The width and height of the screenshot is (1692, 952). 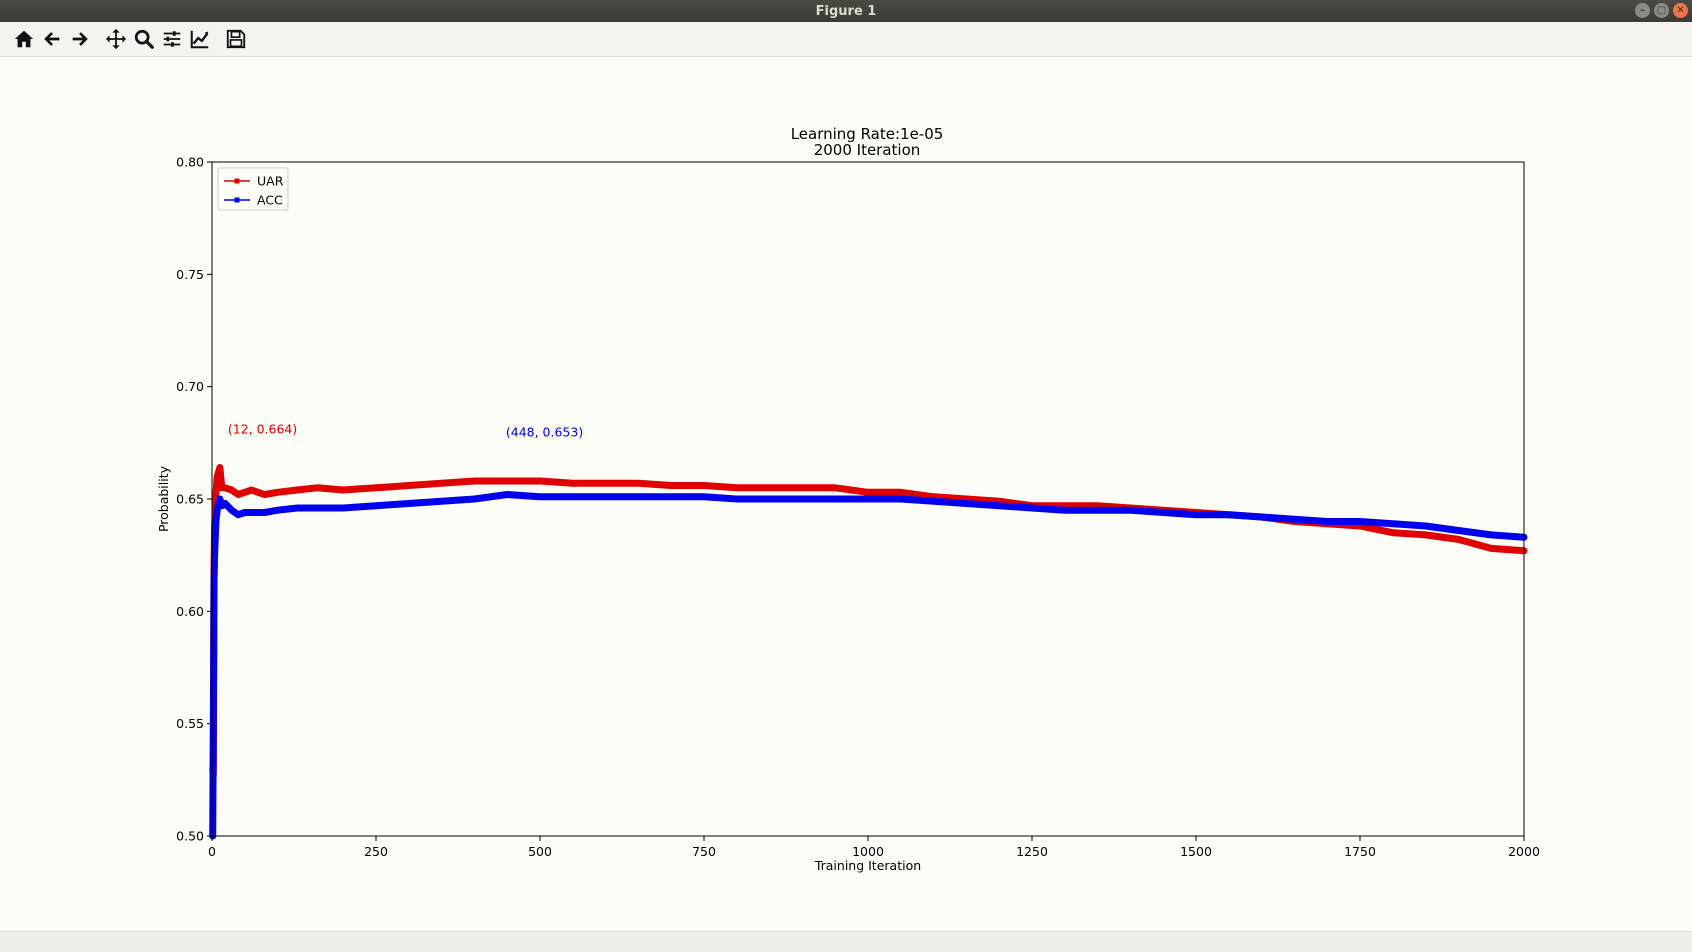 I want to click on annotations: (12, 0.664) (448, 0.653), so click(x=405, y=431).